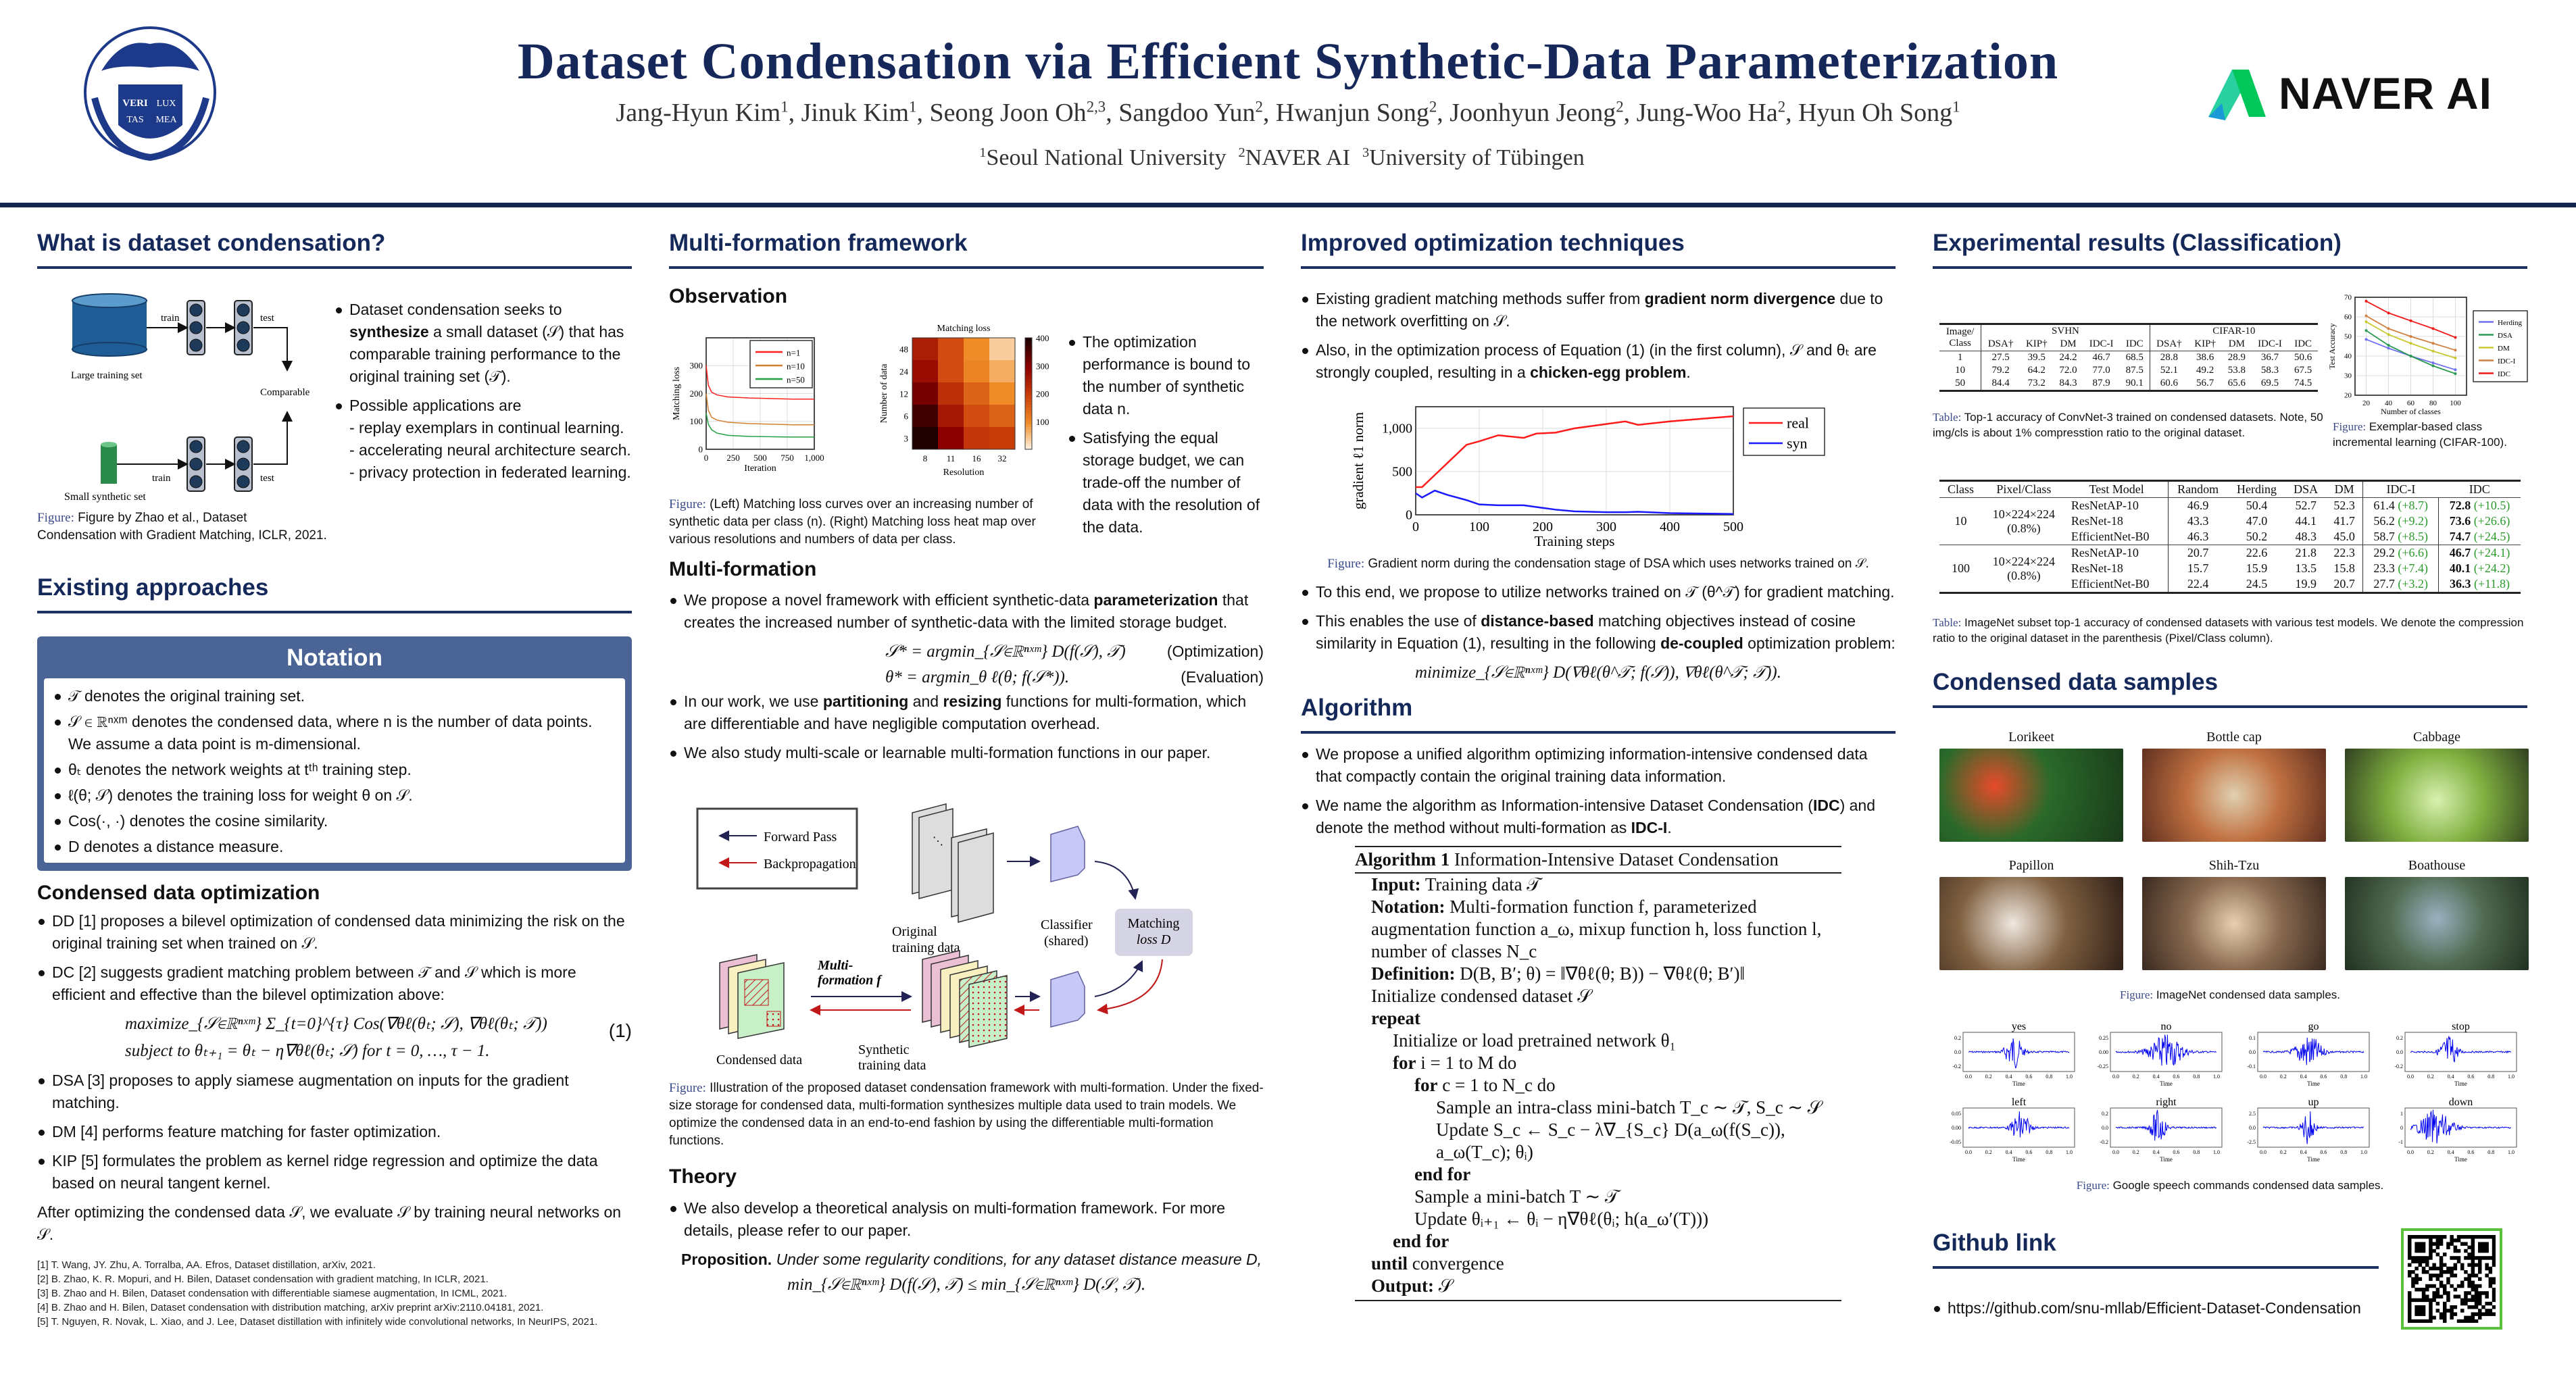 Image resolution: width=2576 pixels, height=1385 pixels. I want to click on legend-label: IDC-I, so click(2507, 361).